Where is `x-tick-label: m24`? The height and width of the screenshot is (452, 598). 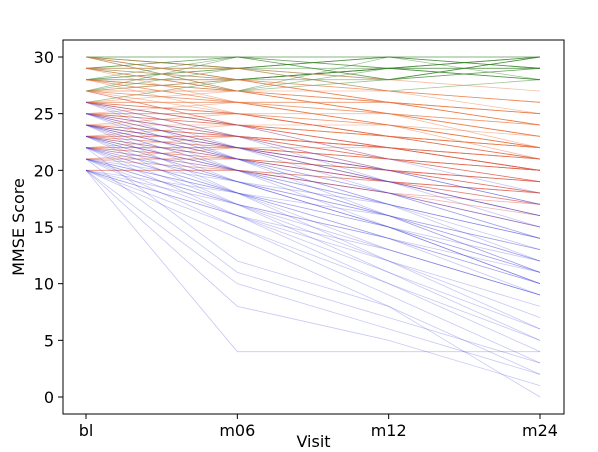
x-tick-label: m24 is located at coordinates (540, 430).